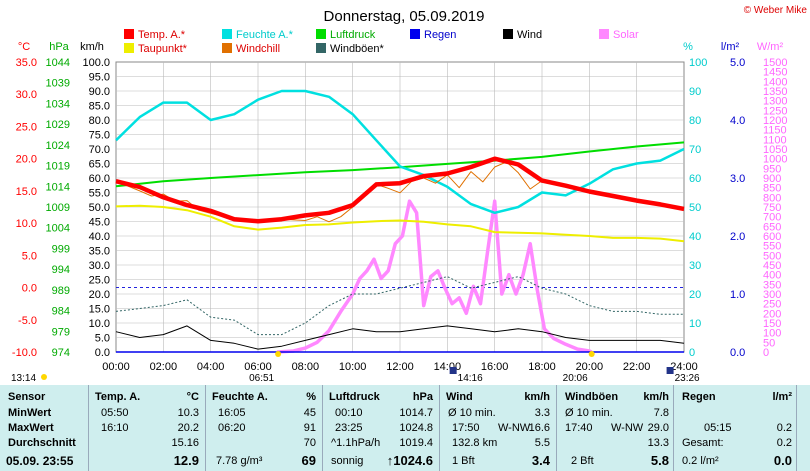 Image resolution: width=810 pixels, height=471 pixels. What do you see at coordinates (772, 247) in the screenshot?
I see `solar-axis-tick: 550` at bounding box center [772, 247].